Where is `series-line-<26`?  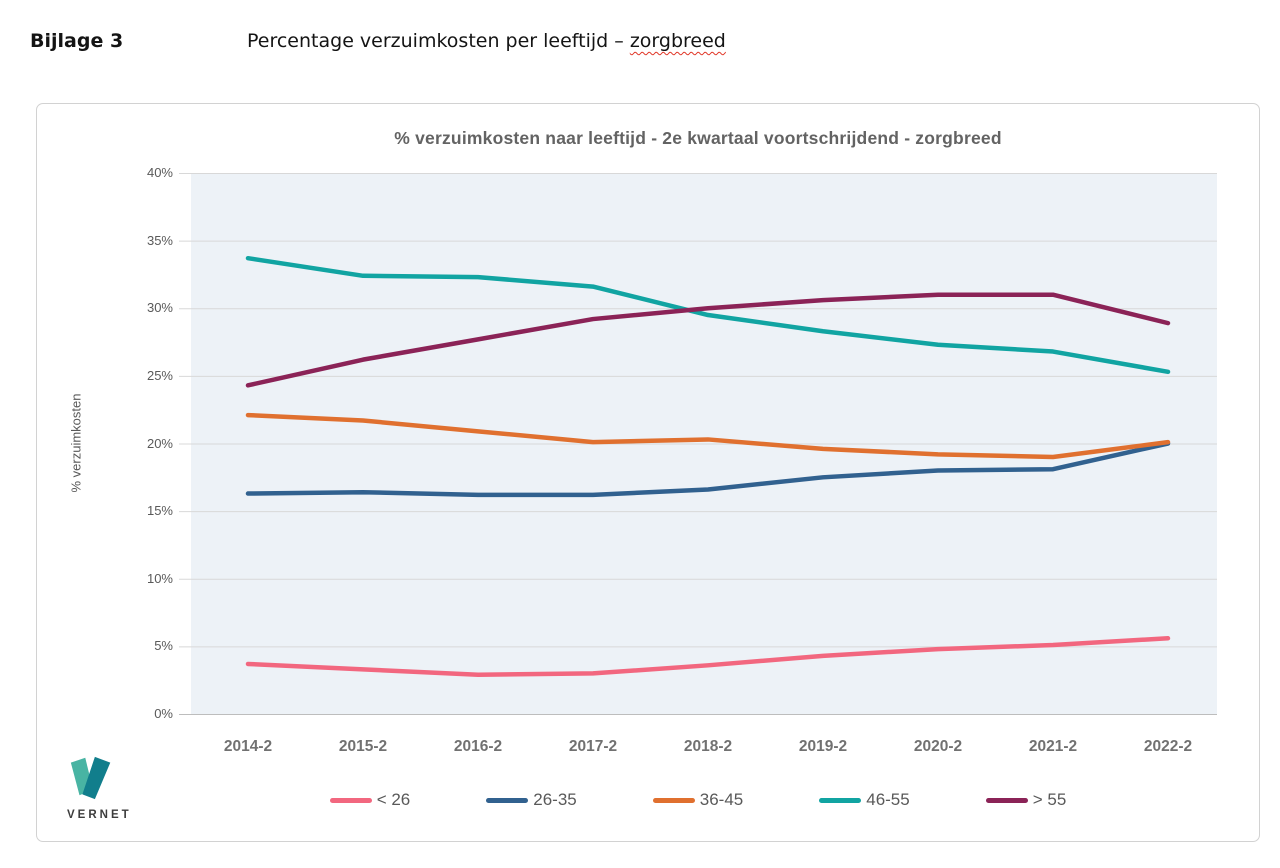 series-line-<26 is located at coordinates (708, 657).